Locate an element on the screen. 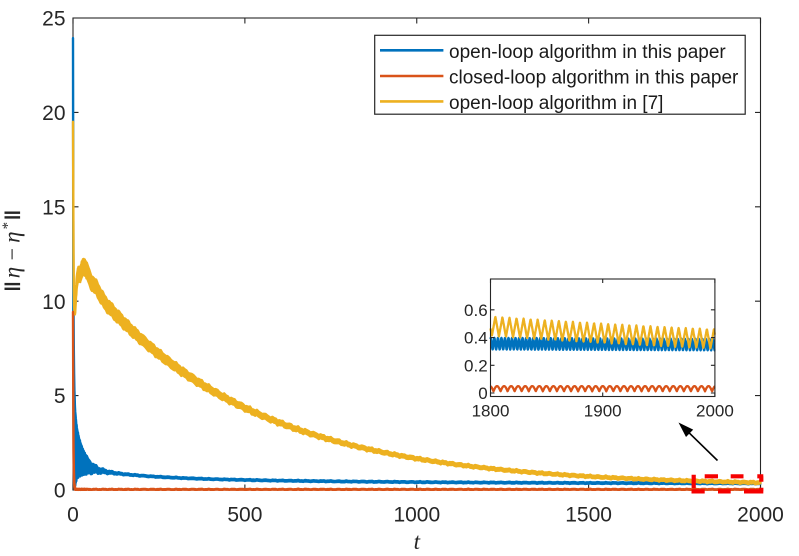 This screenshot has height=556, width=799. svg-text: 15 is located at coordinates (53, 207).